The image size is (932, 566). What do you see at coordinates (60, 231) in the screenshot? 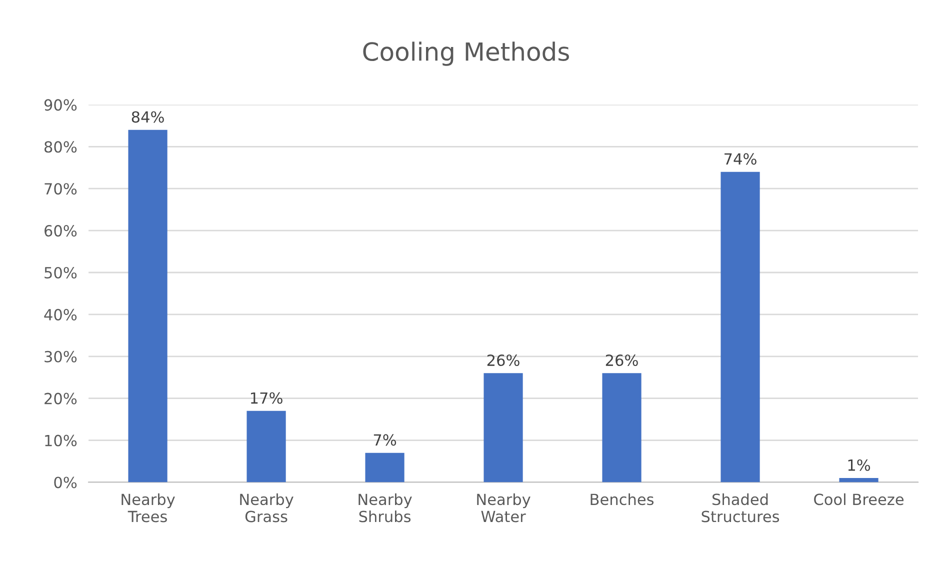
I see `y-tick-label: 60%` at bounding box center [60, 231].